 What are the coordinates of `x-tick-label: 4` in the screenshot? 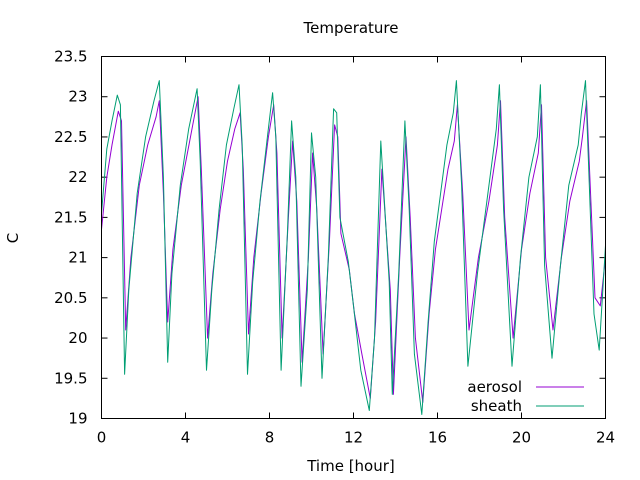 It's located at (186, 438).